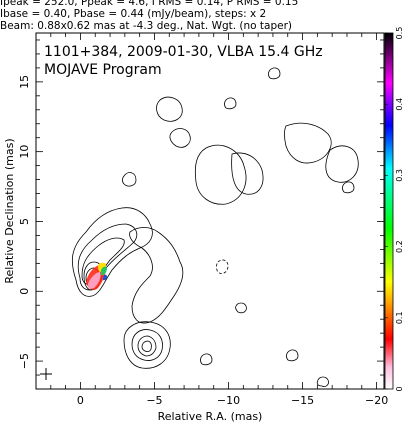  I want to click on colorbar-tick-label: 0.2, so click(399, 246).